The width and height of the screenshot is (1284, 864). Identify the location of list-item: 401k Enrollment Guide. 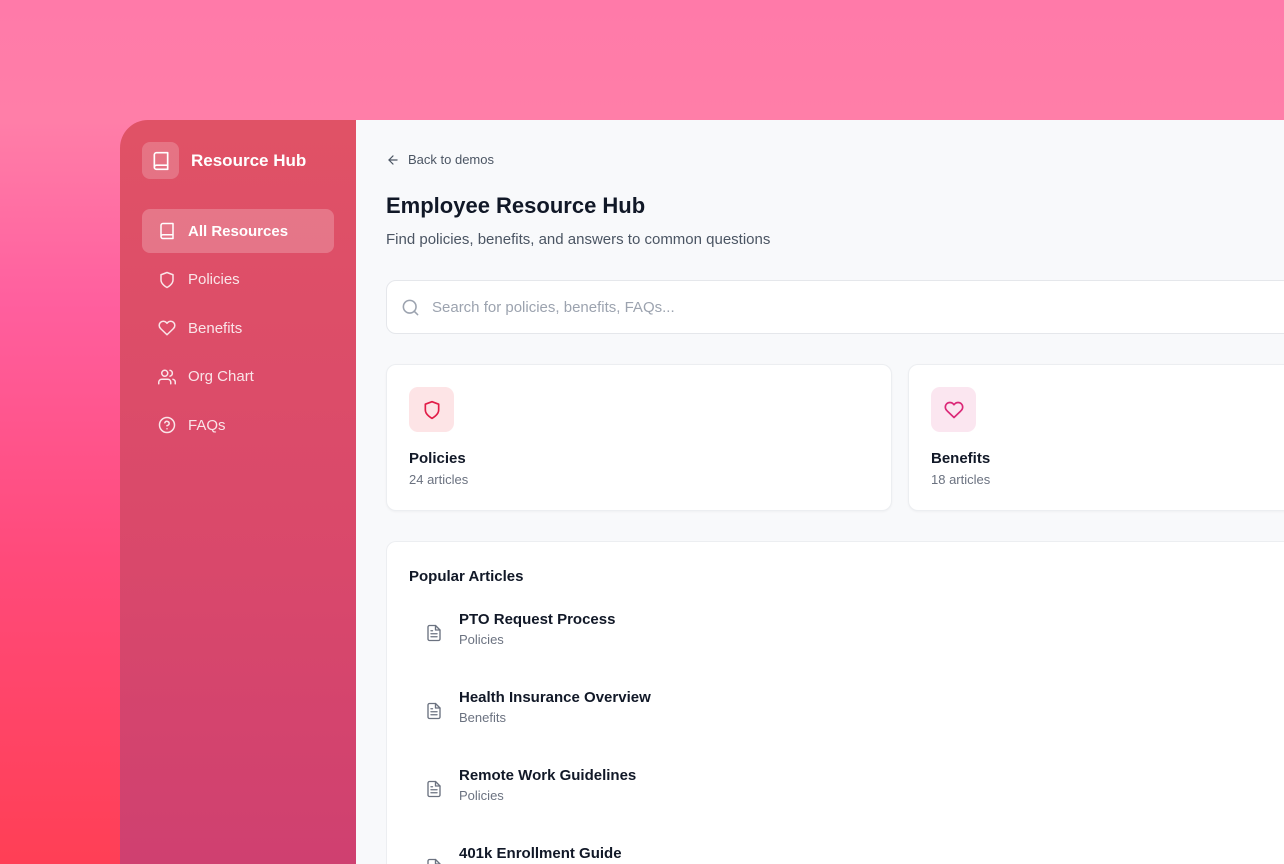
(846, 854).